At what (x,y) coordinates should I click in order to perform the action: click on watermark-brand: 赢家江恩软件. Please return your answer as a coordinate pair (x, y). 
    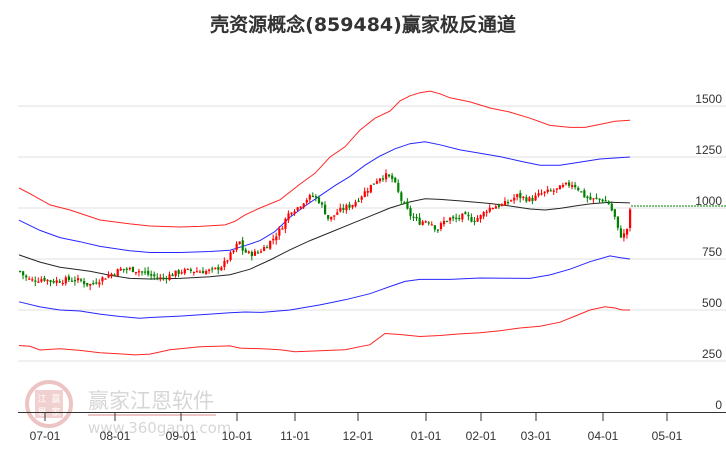
    Looking at the image, I should click on (151, 401).